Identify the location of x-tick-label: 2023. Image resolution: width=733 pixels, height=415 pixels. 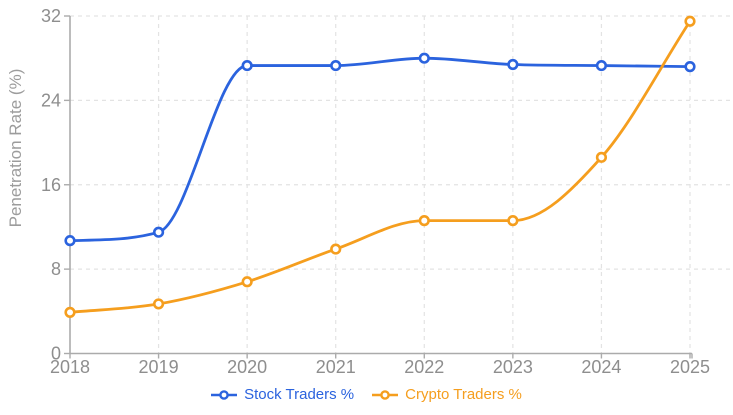
(513, 367).